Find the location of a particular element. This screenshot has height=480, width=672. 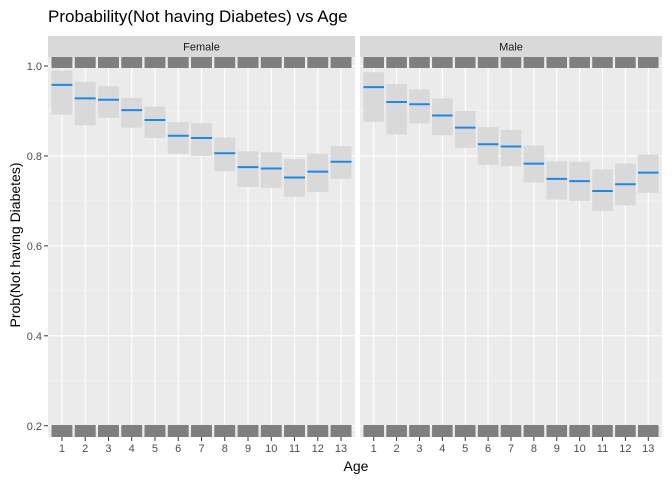

x-tick-label: 4 is located at coordinates (132, 449).